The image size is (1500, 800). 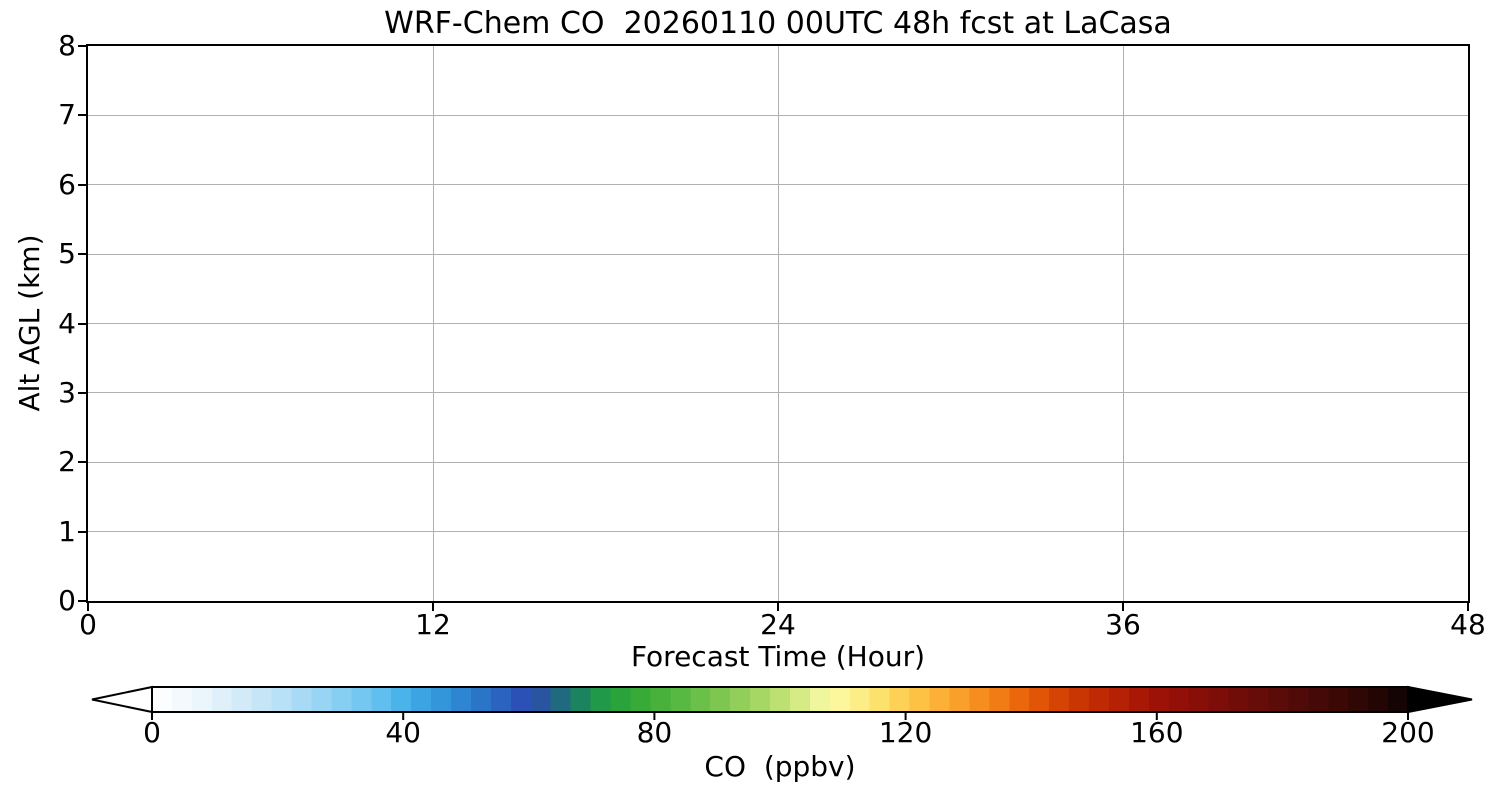 I want to click on y-tick-label: 8, so click(x=67, y=45).